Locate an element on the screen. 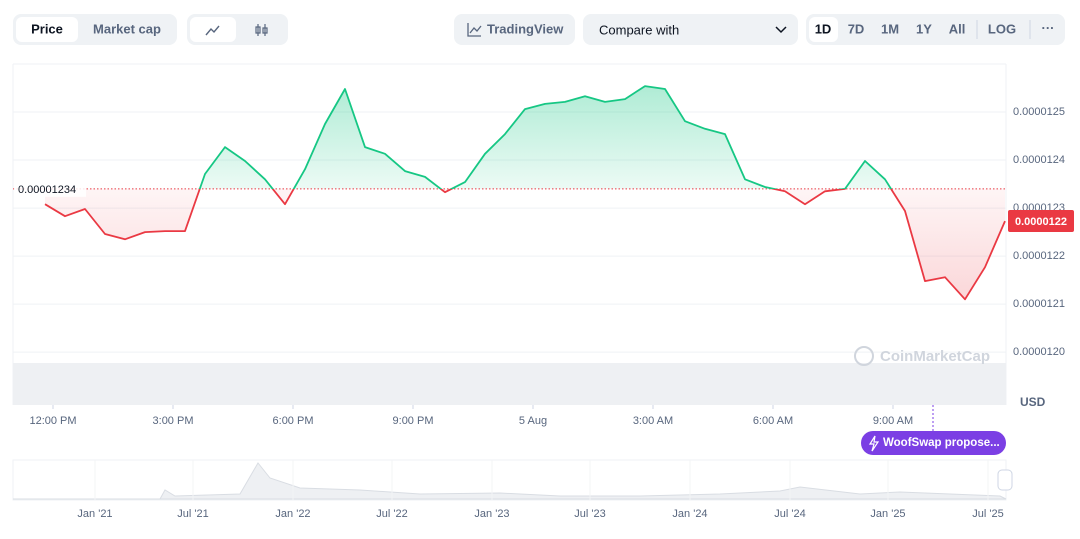 The height and width of the screenshot is (539, 1080). navigator-label: Jul '21 is located at coordinates (192, 514).